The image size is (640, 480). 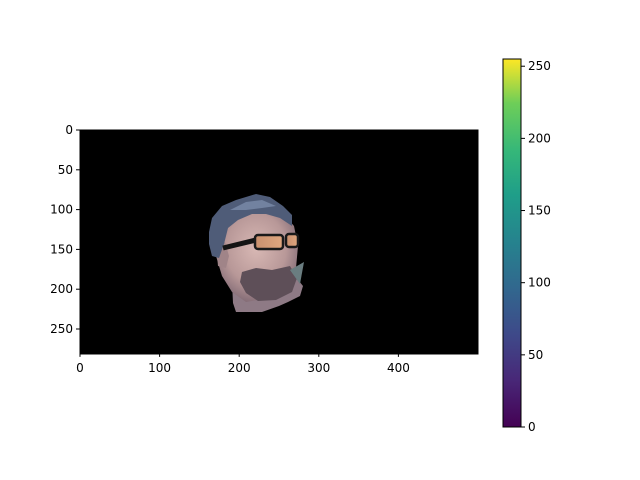 I want to click on y-tick-label: 150, so click(x=61, y=249).